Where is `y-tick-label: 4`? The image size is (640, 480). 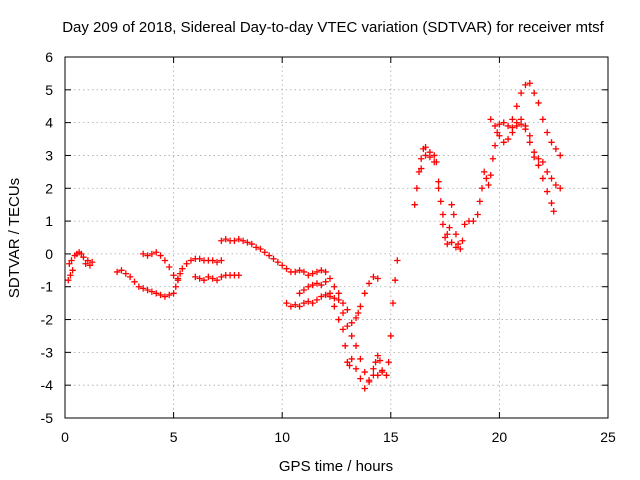
y-tick-label: 4 is located at coordinates (49, 123).